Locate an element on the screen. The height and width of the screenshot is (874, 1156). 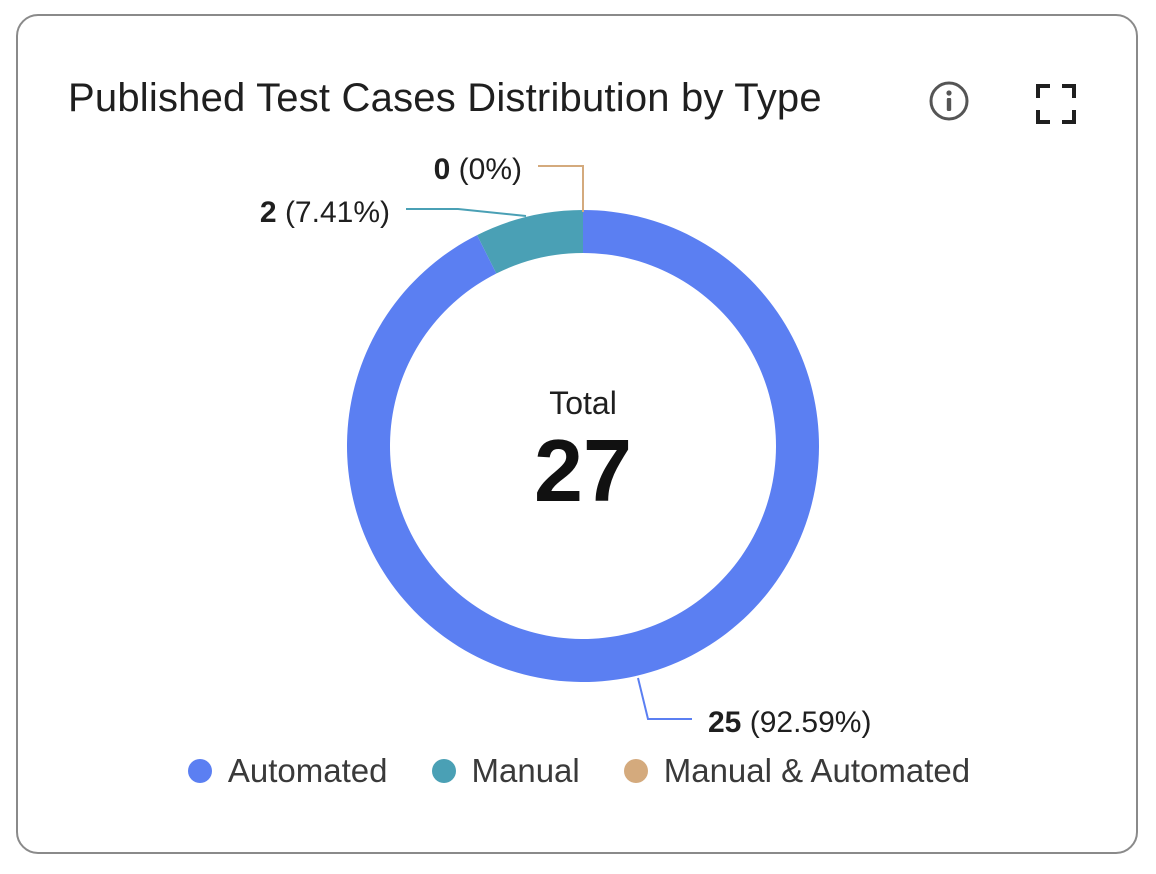
center-label: Total is located at coordinates (583, 403).